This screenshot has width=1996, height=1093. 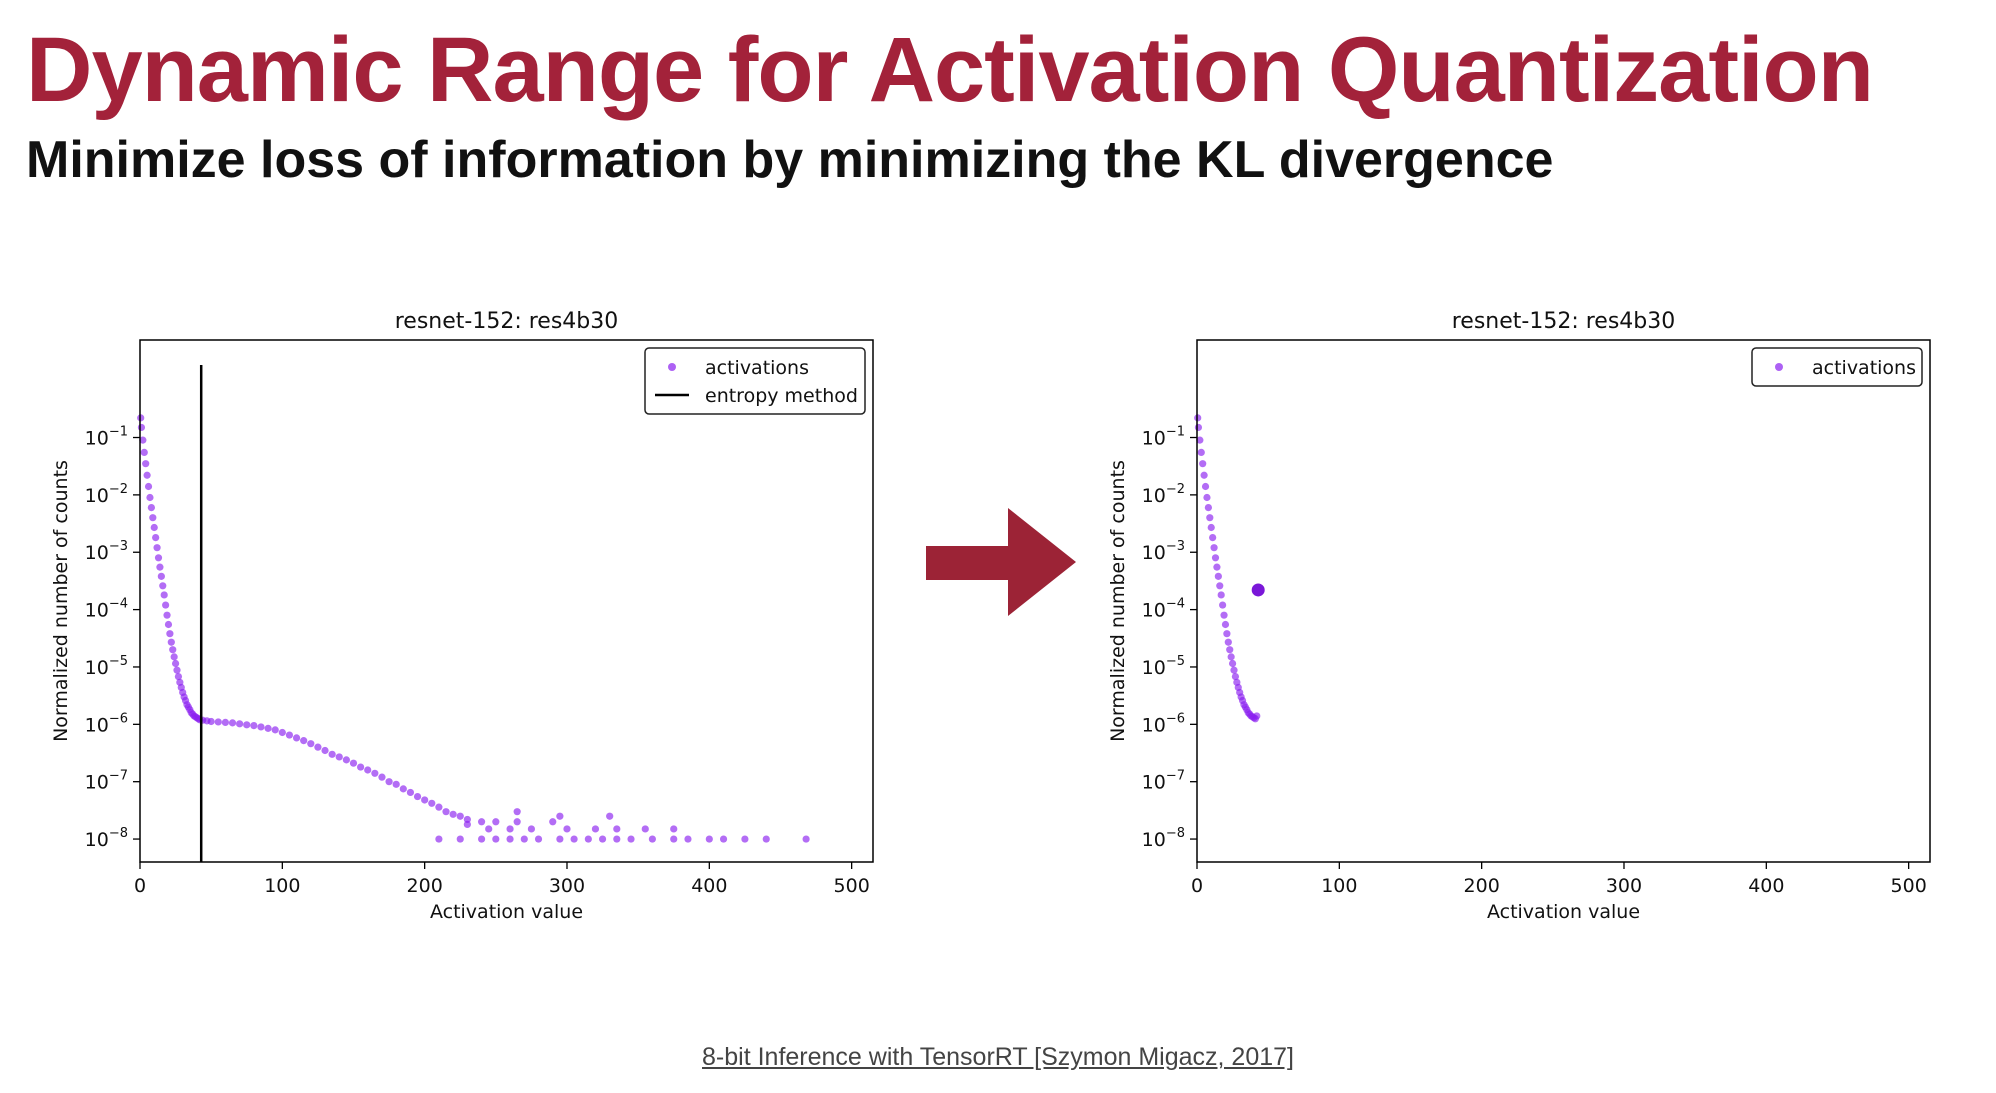 What do you see at coordinates (1001, 562) in the screenshot?
I see `right-arrow-icon` at bounding box center [1001, 562].